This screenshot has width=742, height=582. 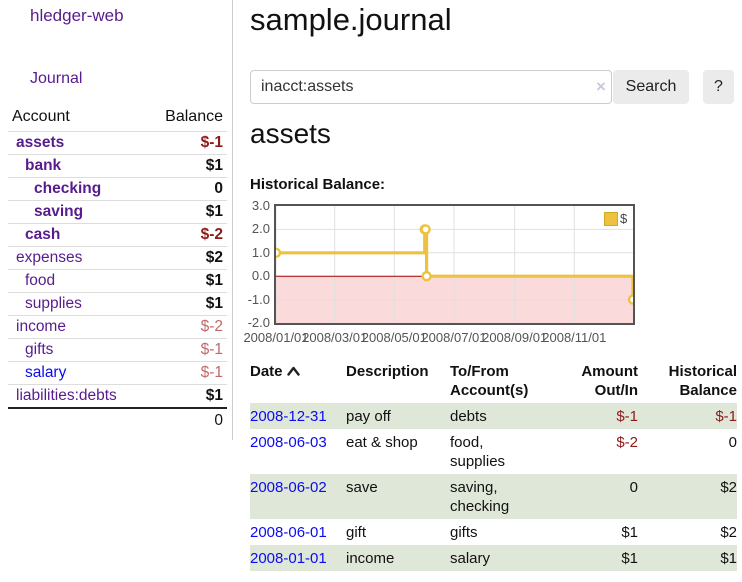 What do you see at coordinates (117, 117) in the screenshot?
I see `accounts-table-header: Account Balance` at bounding box center [117, 117].